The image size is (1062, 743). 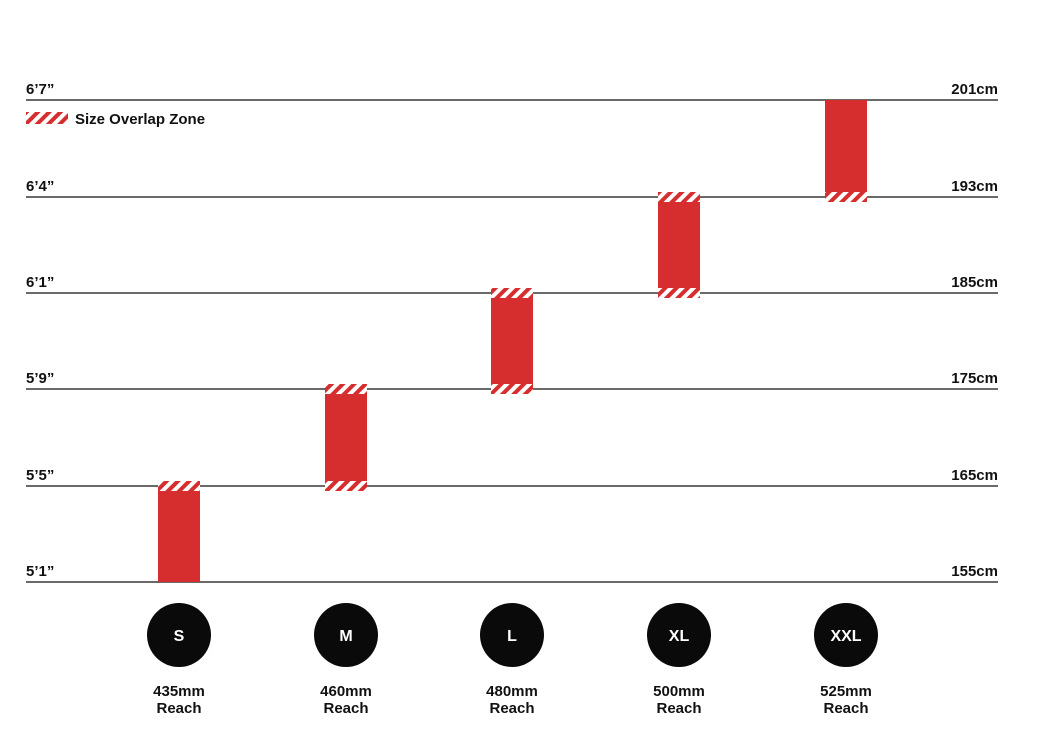 I want to click on size-bar-xxl, so click(x=846, y=151).